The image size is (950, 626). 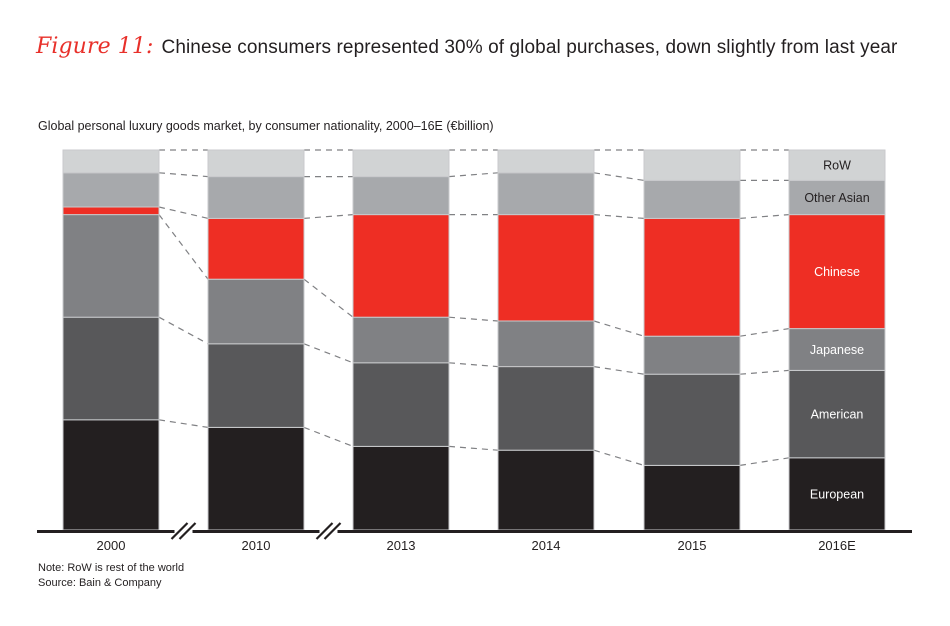 I want to click on source-text: Source: Bain & Company, so click(x=100, y=583).